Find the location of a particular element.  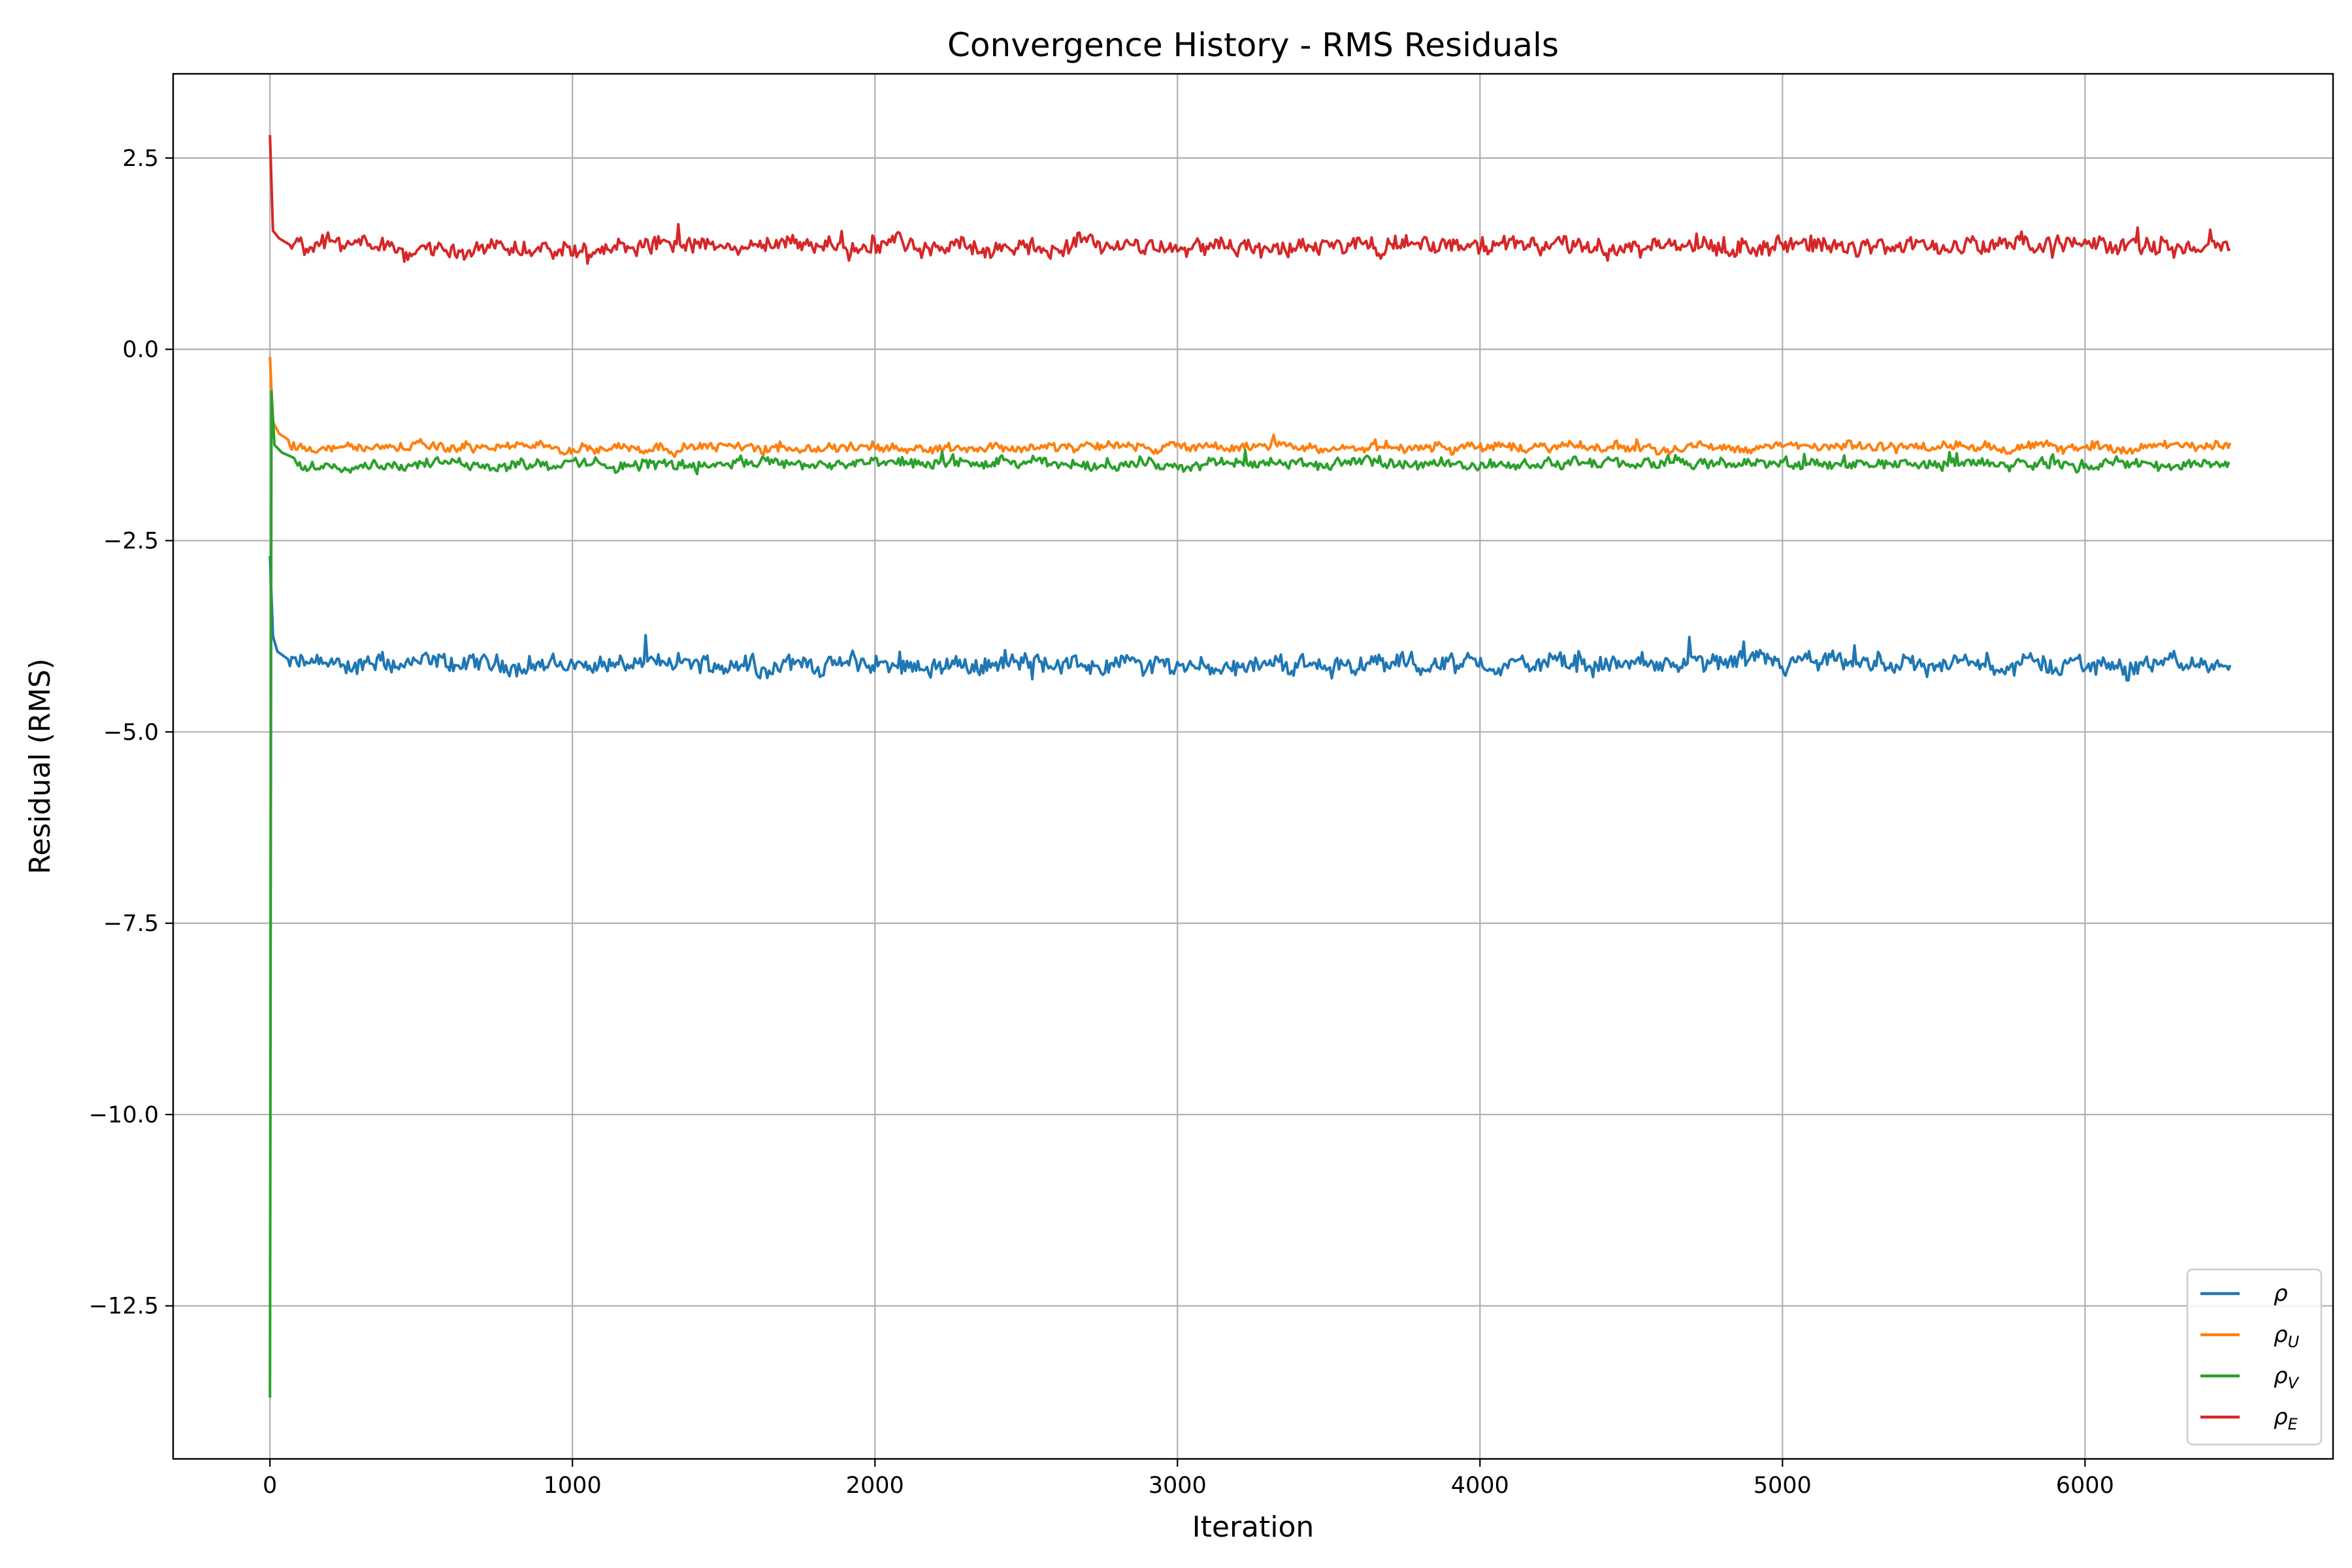

x-tick-label: 0 is located at coordinates (270, 1486).